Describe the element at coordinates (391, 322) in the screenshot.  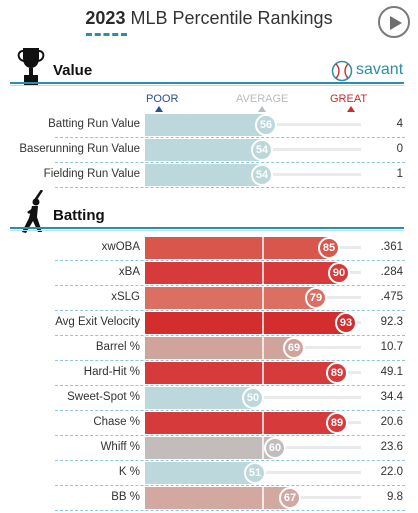
I see `metric-value: 92.3` at that location.